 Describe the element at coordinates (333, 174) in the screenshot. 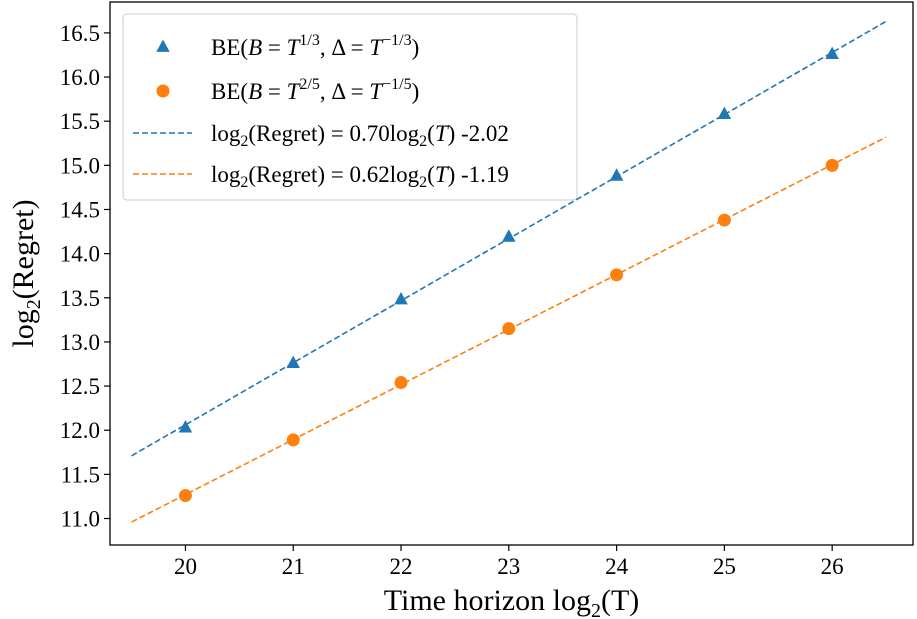

I see `legend-3-p2: (Regret) = 0.62log` at that location.